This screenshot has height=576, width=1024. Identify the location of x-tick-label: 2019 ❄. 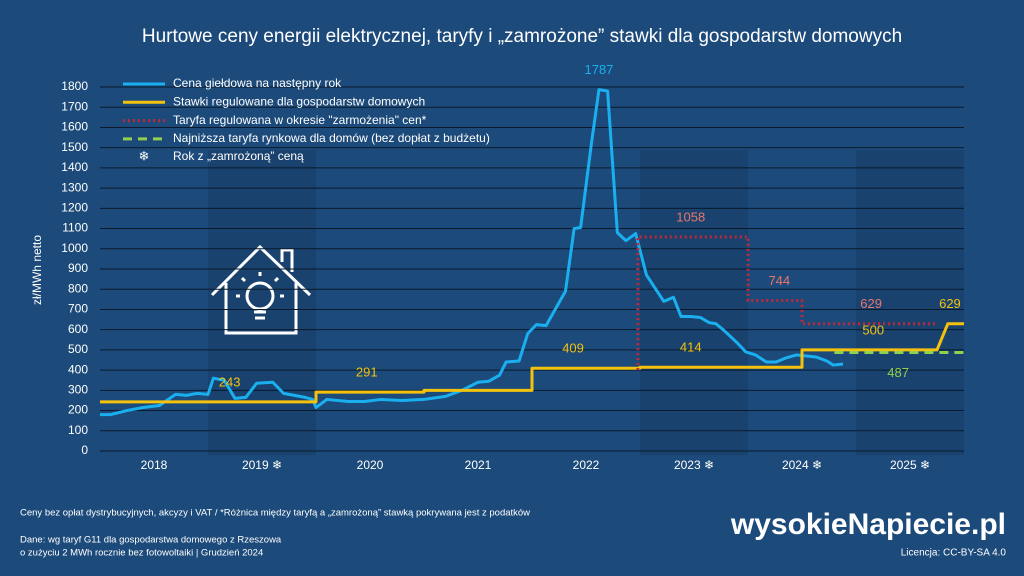
(262, 465).